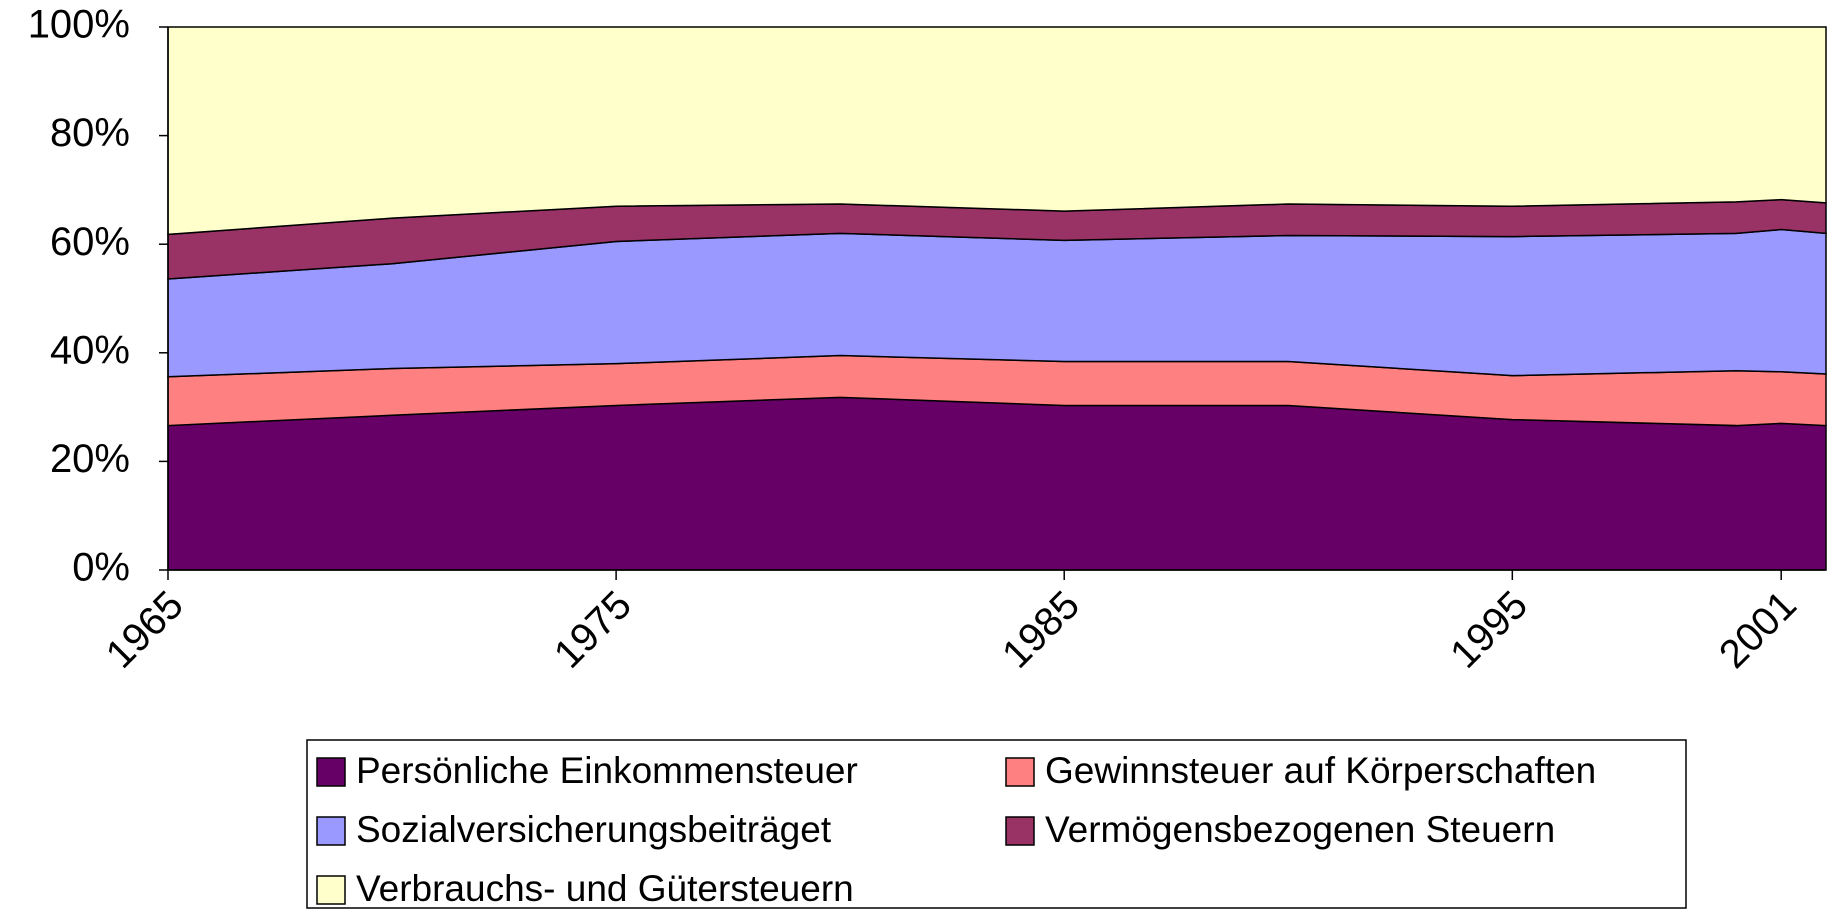  Describe the element at coordinates (90, 350) in the screenshot. I see `y-tick-label: 40%` at that location.